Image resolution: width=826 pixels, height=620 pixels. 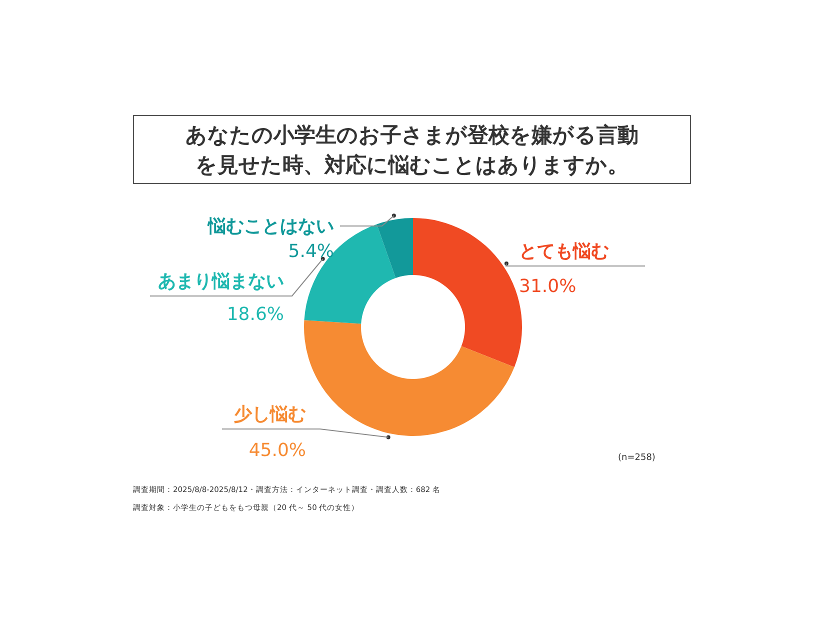 What do you see at coordinates (412, 150) in the screenshot?
I see `title: あなたの小学生のお子さまが登校を嫌がる言動を見せた時、対応に悩むことはありますか。` at bounding box center [412, 150].